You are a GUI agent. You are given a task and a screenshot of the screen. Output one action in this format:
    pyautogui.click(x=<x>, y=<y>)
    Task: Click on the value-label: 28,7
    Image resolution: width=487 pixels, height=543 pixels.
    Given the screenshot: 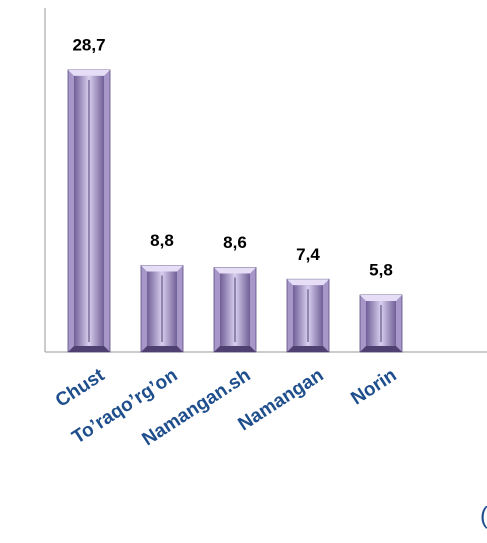 What is the action you would take?
    pyautogui.click(x=88, y=44)
    